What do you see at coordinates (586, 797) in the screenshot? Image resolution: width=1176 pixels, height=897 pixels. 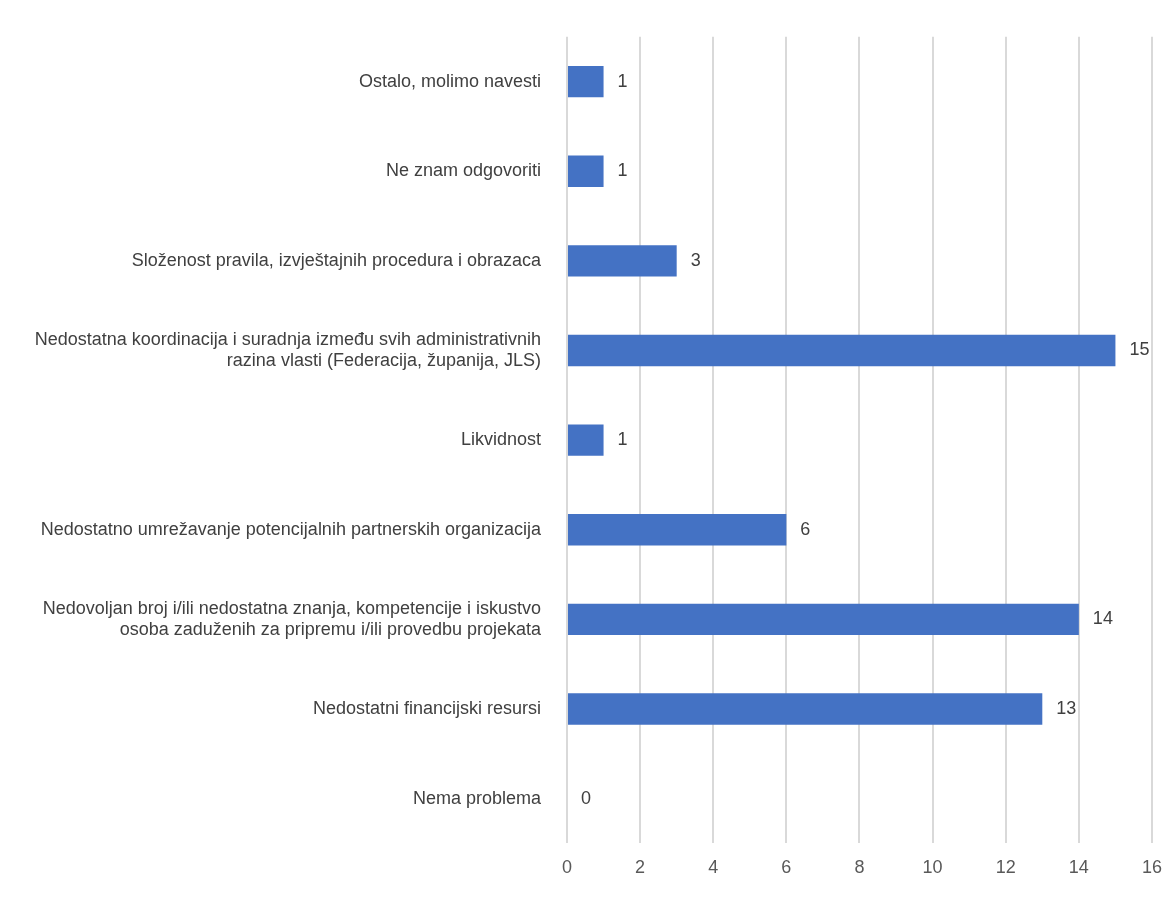 I see `data-label: 0` at bounding box center [586, 797].